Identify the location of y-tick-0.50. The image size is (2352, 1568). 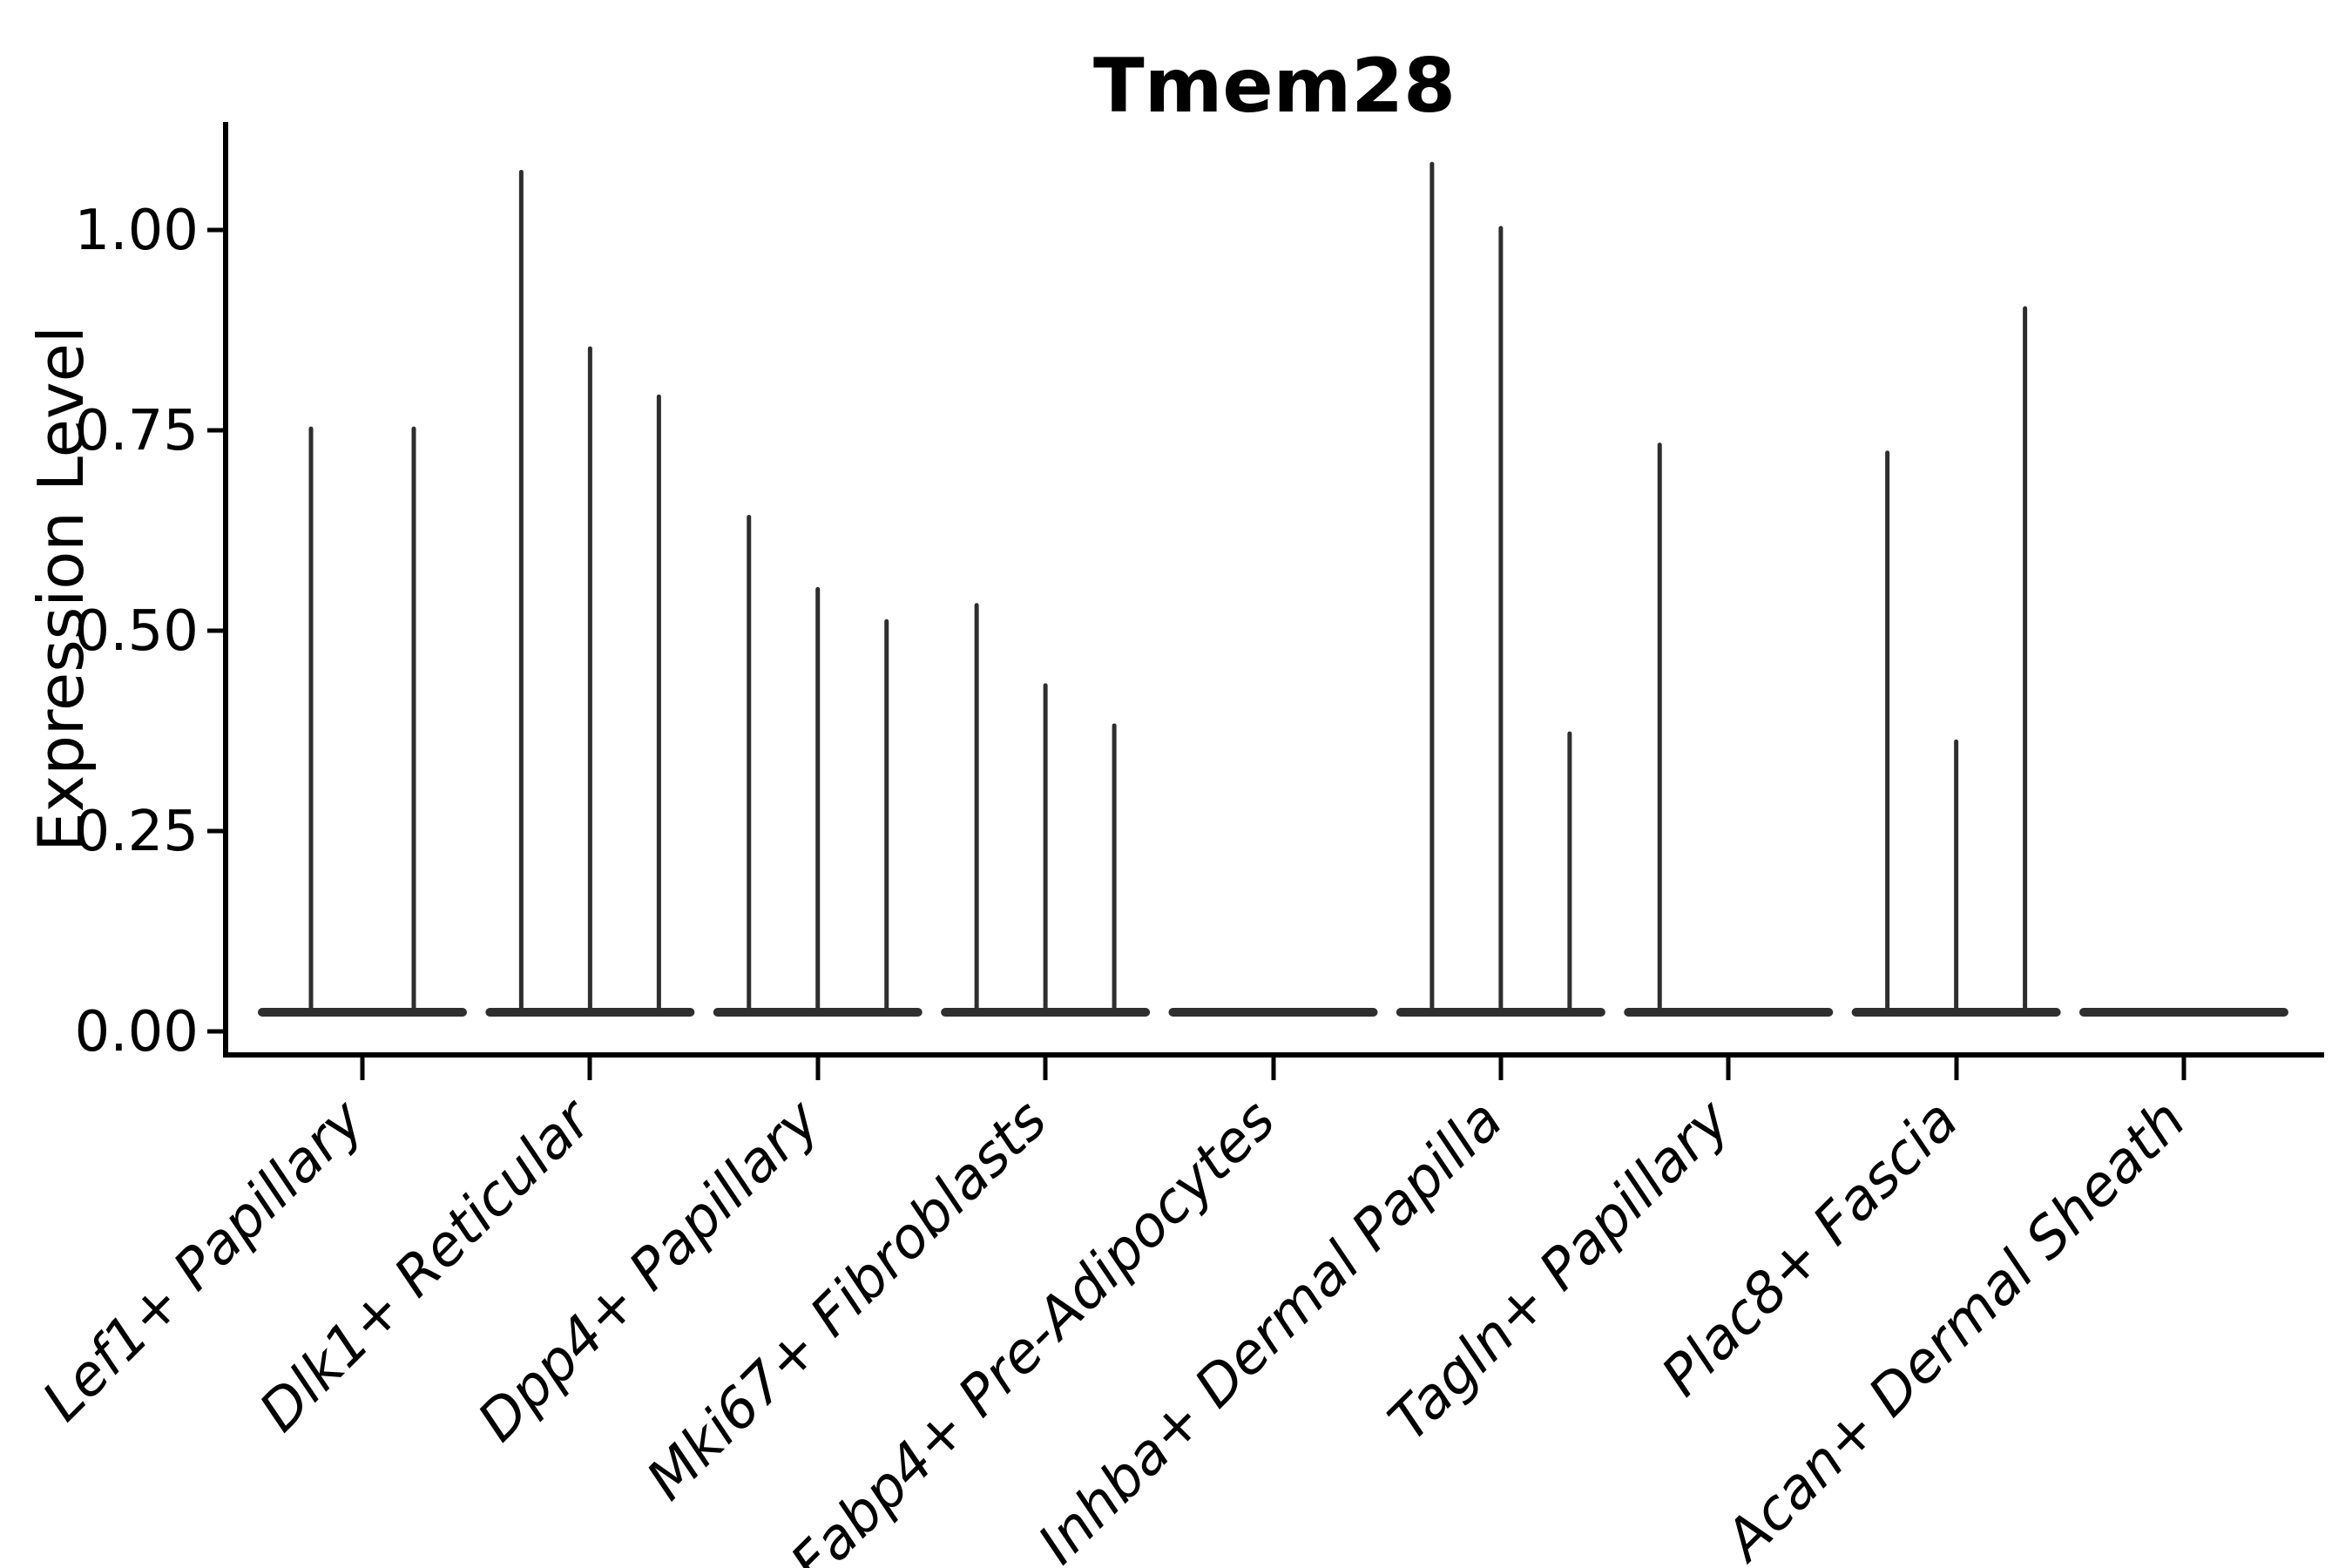
(215, 630).